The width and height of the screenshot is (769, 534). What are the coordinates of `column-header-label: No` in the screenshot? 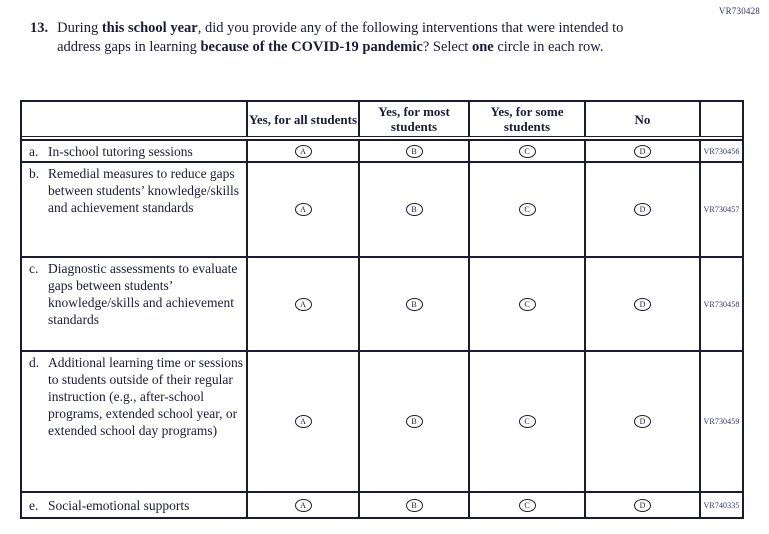 It's located at (642, 119).